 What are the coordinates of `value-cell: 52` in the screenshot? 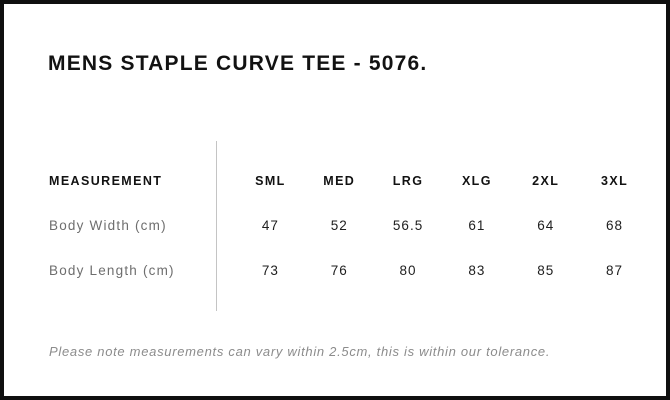 It's located at (339, 225).